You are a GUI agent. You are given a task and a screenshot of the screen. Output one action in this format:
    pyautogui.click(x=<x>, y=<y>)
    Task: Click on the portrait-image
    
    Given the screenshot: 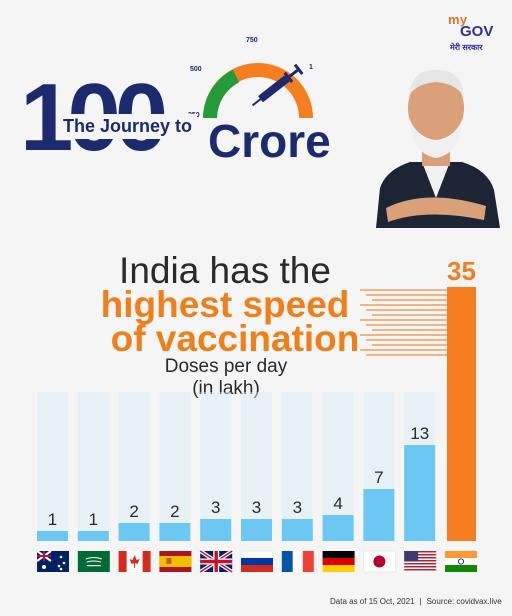 What is the action you would take?
    pyautogui.click(x=438, y=148)
    